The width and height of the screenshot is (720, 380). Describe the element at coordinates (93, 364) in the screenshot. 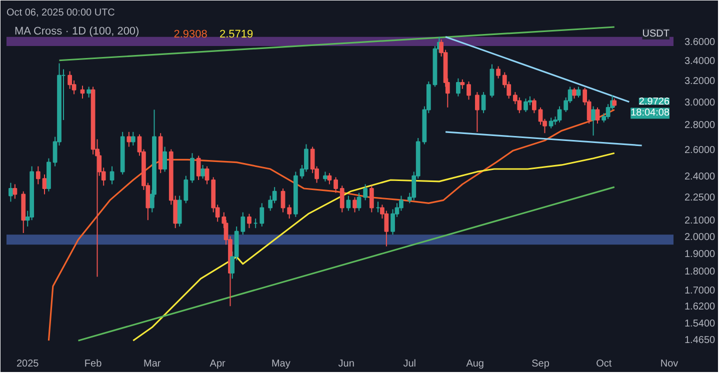

I see `x-tick-label: Feb` at that location.